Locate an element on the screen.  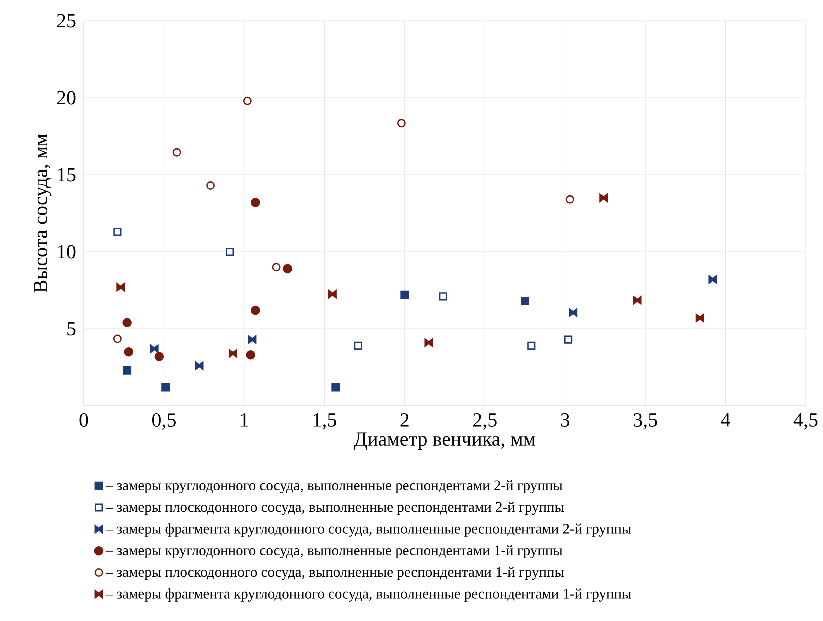
x-tick-label: 2,5 is located at coordinates (485, 422).